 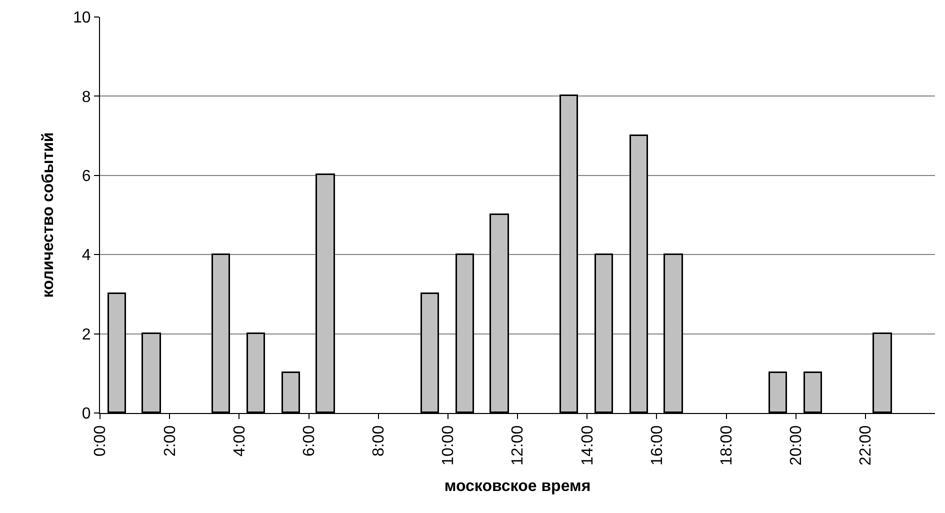 What do you see at coordinates (657, 445) in the screenshot?
I see `x-tick-label: 16:00` at bounding box center [657, 445].